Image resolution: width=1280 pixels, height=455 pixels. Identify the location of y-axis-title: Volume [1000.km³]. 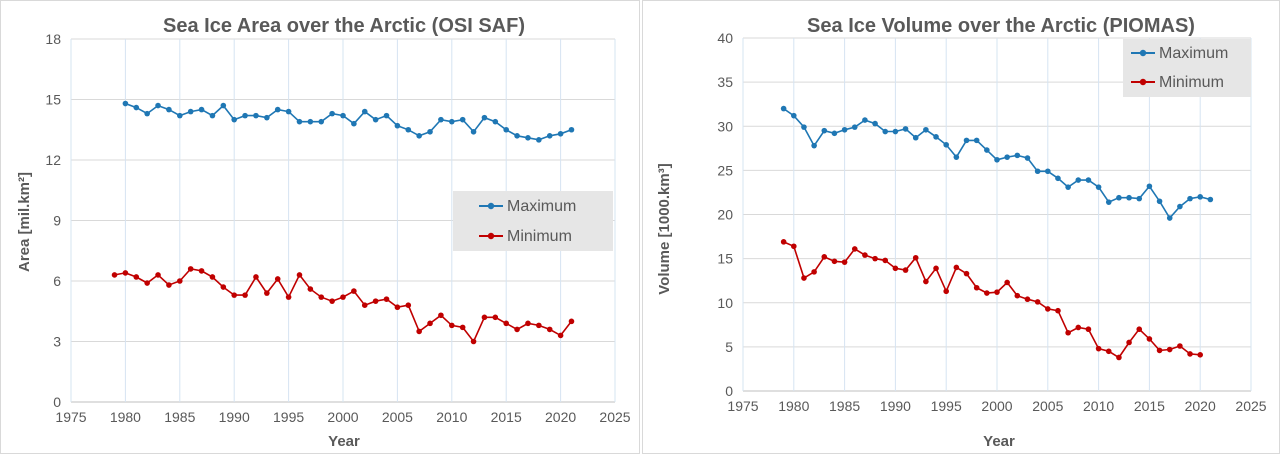
(664, 228).